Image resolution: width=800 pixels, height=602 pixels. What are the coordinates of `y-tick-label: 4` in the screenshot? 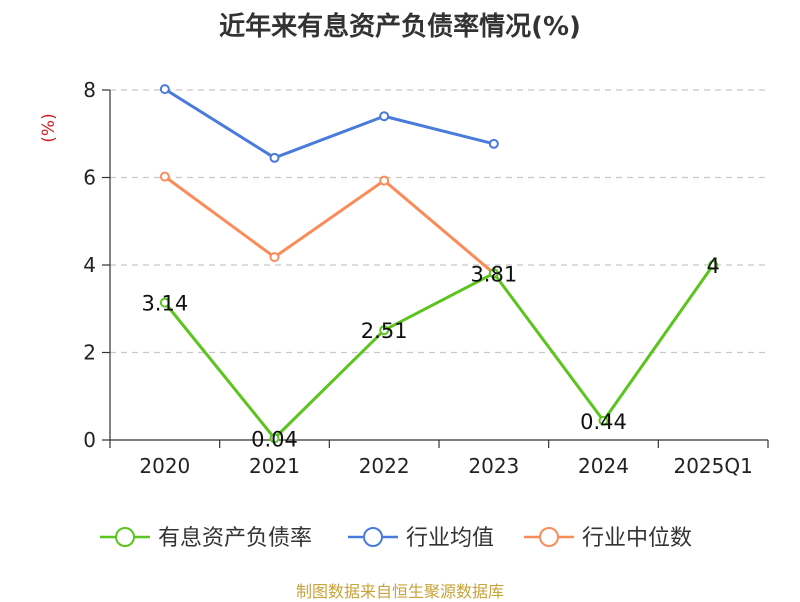 It's located at (89, 265).